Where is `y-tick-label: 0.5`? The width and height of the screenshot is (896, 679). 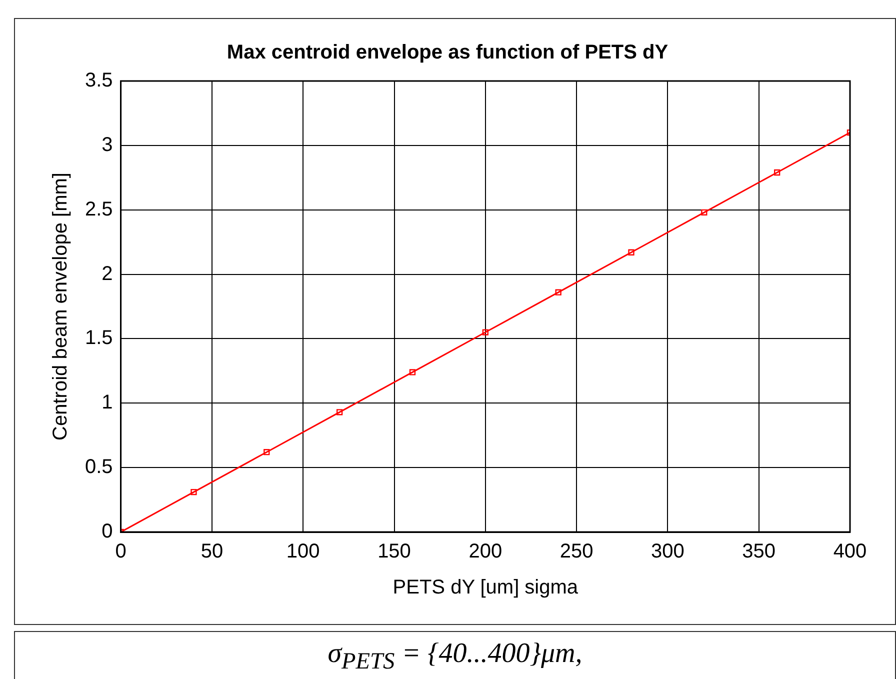 y-tick-label: 0.5 is located at coordinates (98, 467).